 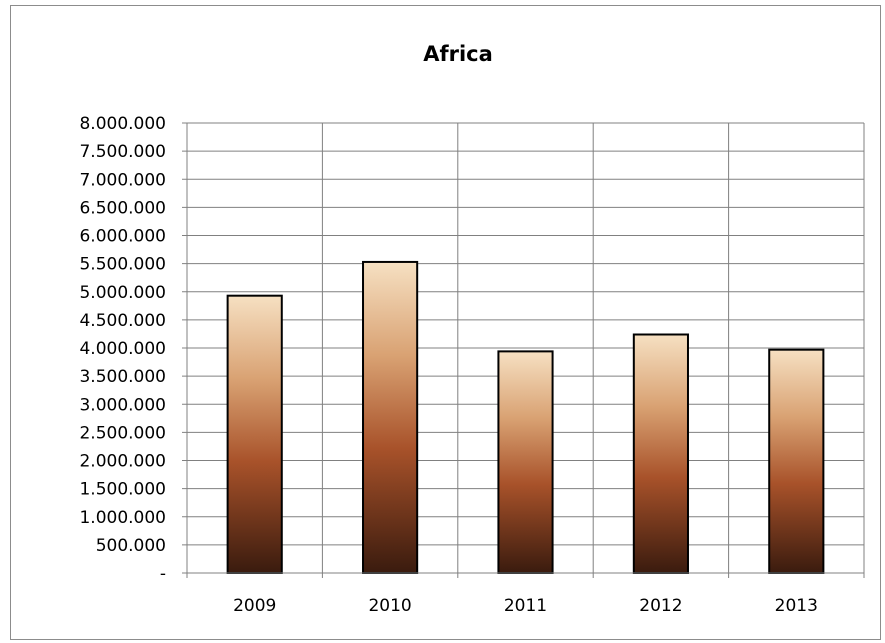 What do you see at coordinates (390, 417) in the screenshot?
I see `bar-2010` at bounding box center [390, 417].